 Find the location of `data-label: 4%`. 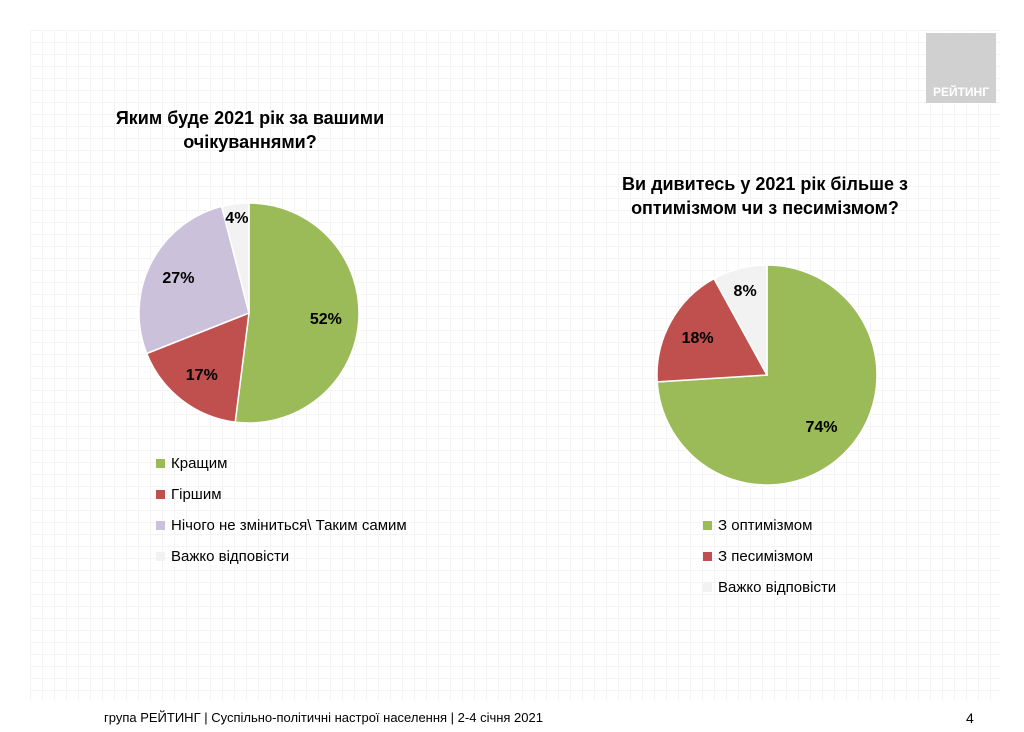

data-label: 4% is located at coordinates (236, 218).